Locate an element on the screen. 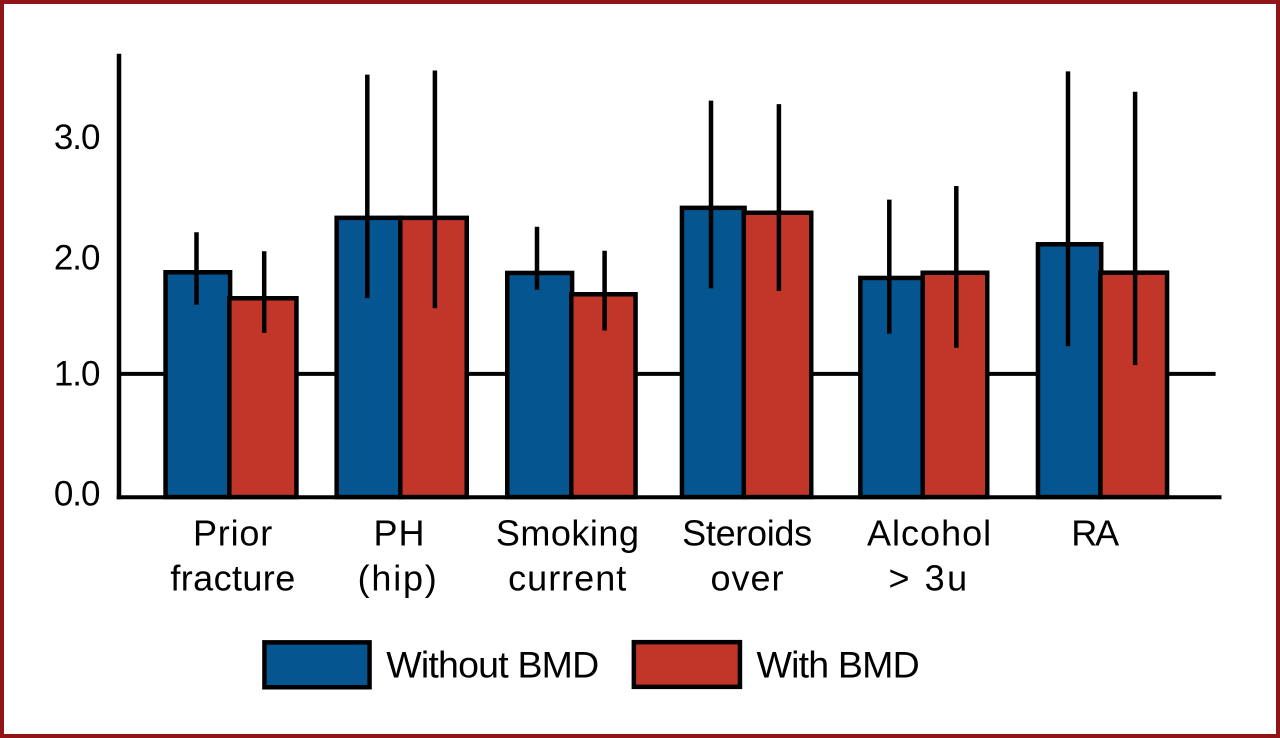 The height and width of the screenshot is (738, 1280). svg-text: Steroids is located at coordinates (747, 533).